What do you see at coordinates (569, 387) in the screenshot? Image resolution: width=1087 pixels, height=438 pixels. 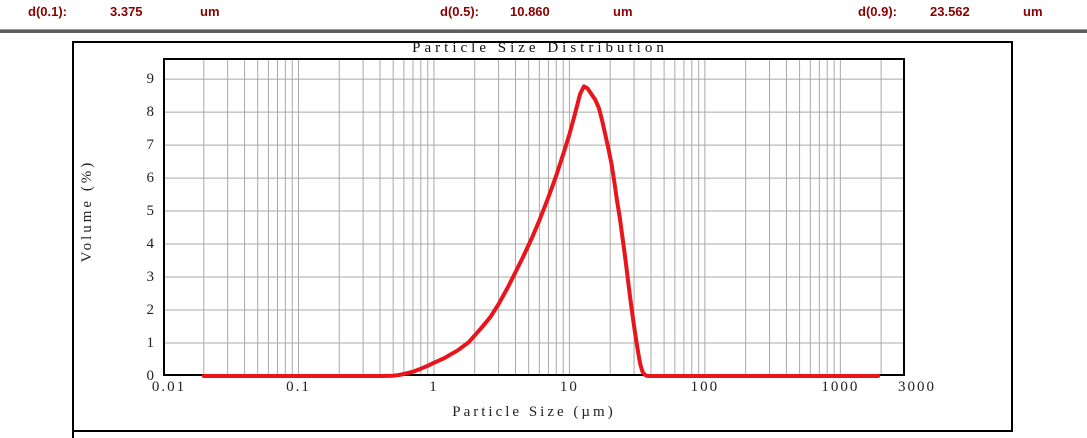 I see `x-tick-label: 10` at bounding box center [569, 387].